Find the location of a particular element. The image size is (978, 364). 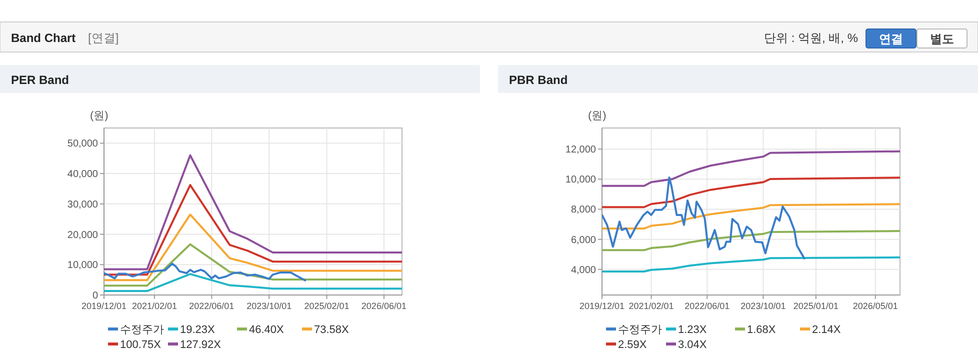

y-tick-label: 6,000 is located at coordinates (583, 240).